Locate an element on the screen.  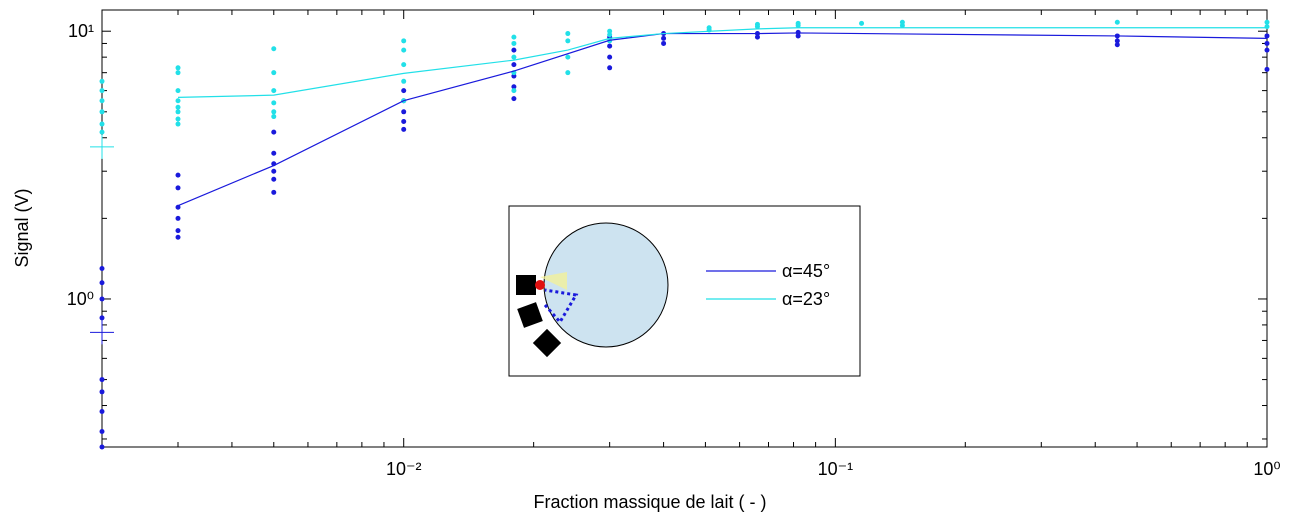
cross-marker is located at coordinates (102, 146).